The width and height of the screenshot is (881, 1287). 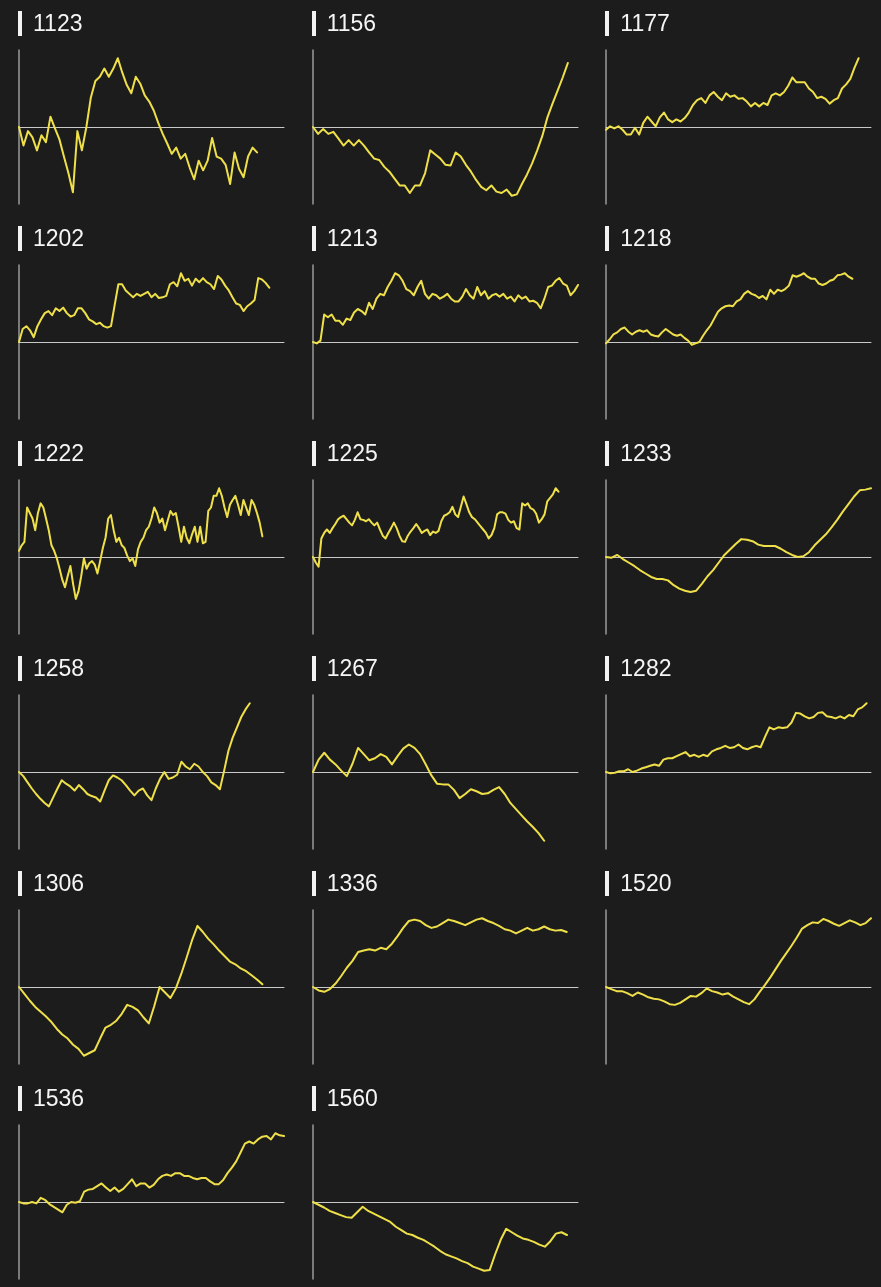 What do you see at coordinates (59, 883) in the screenshot?
I see `chart-title: 1306` at bounding box center [59, 883].